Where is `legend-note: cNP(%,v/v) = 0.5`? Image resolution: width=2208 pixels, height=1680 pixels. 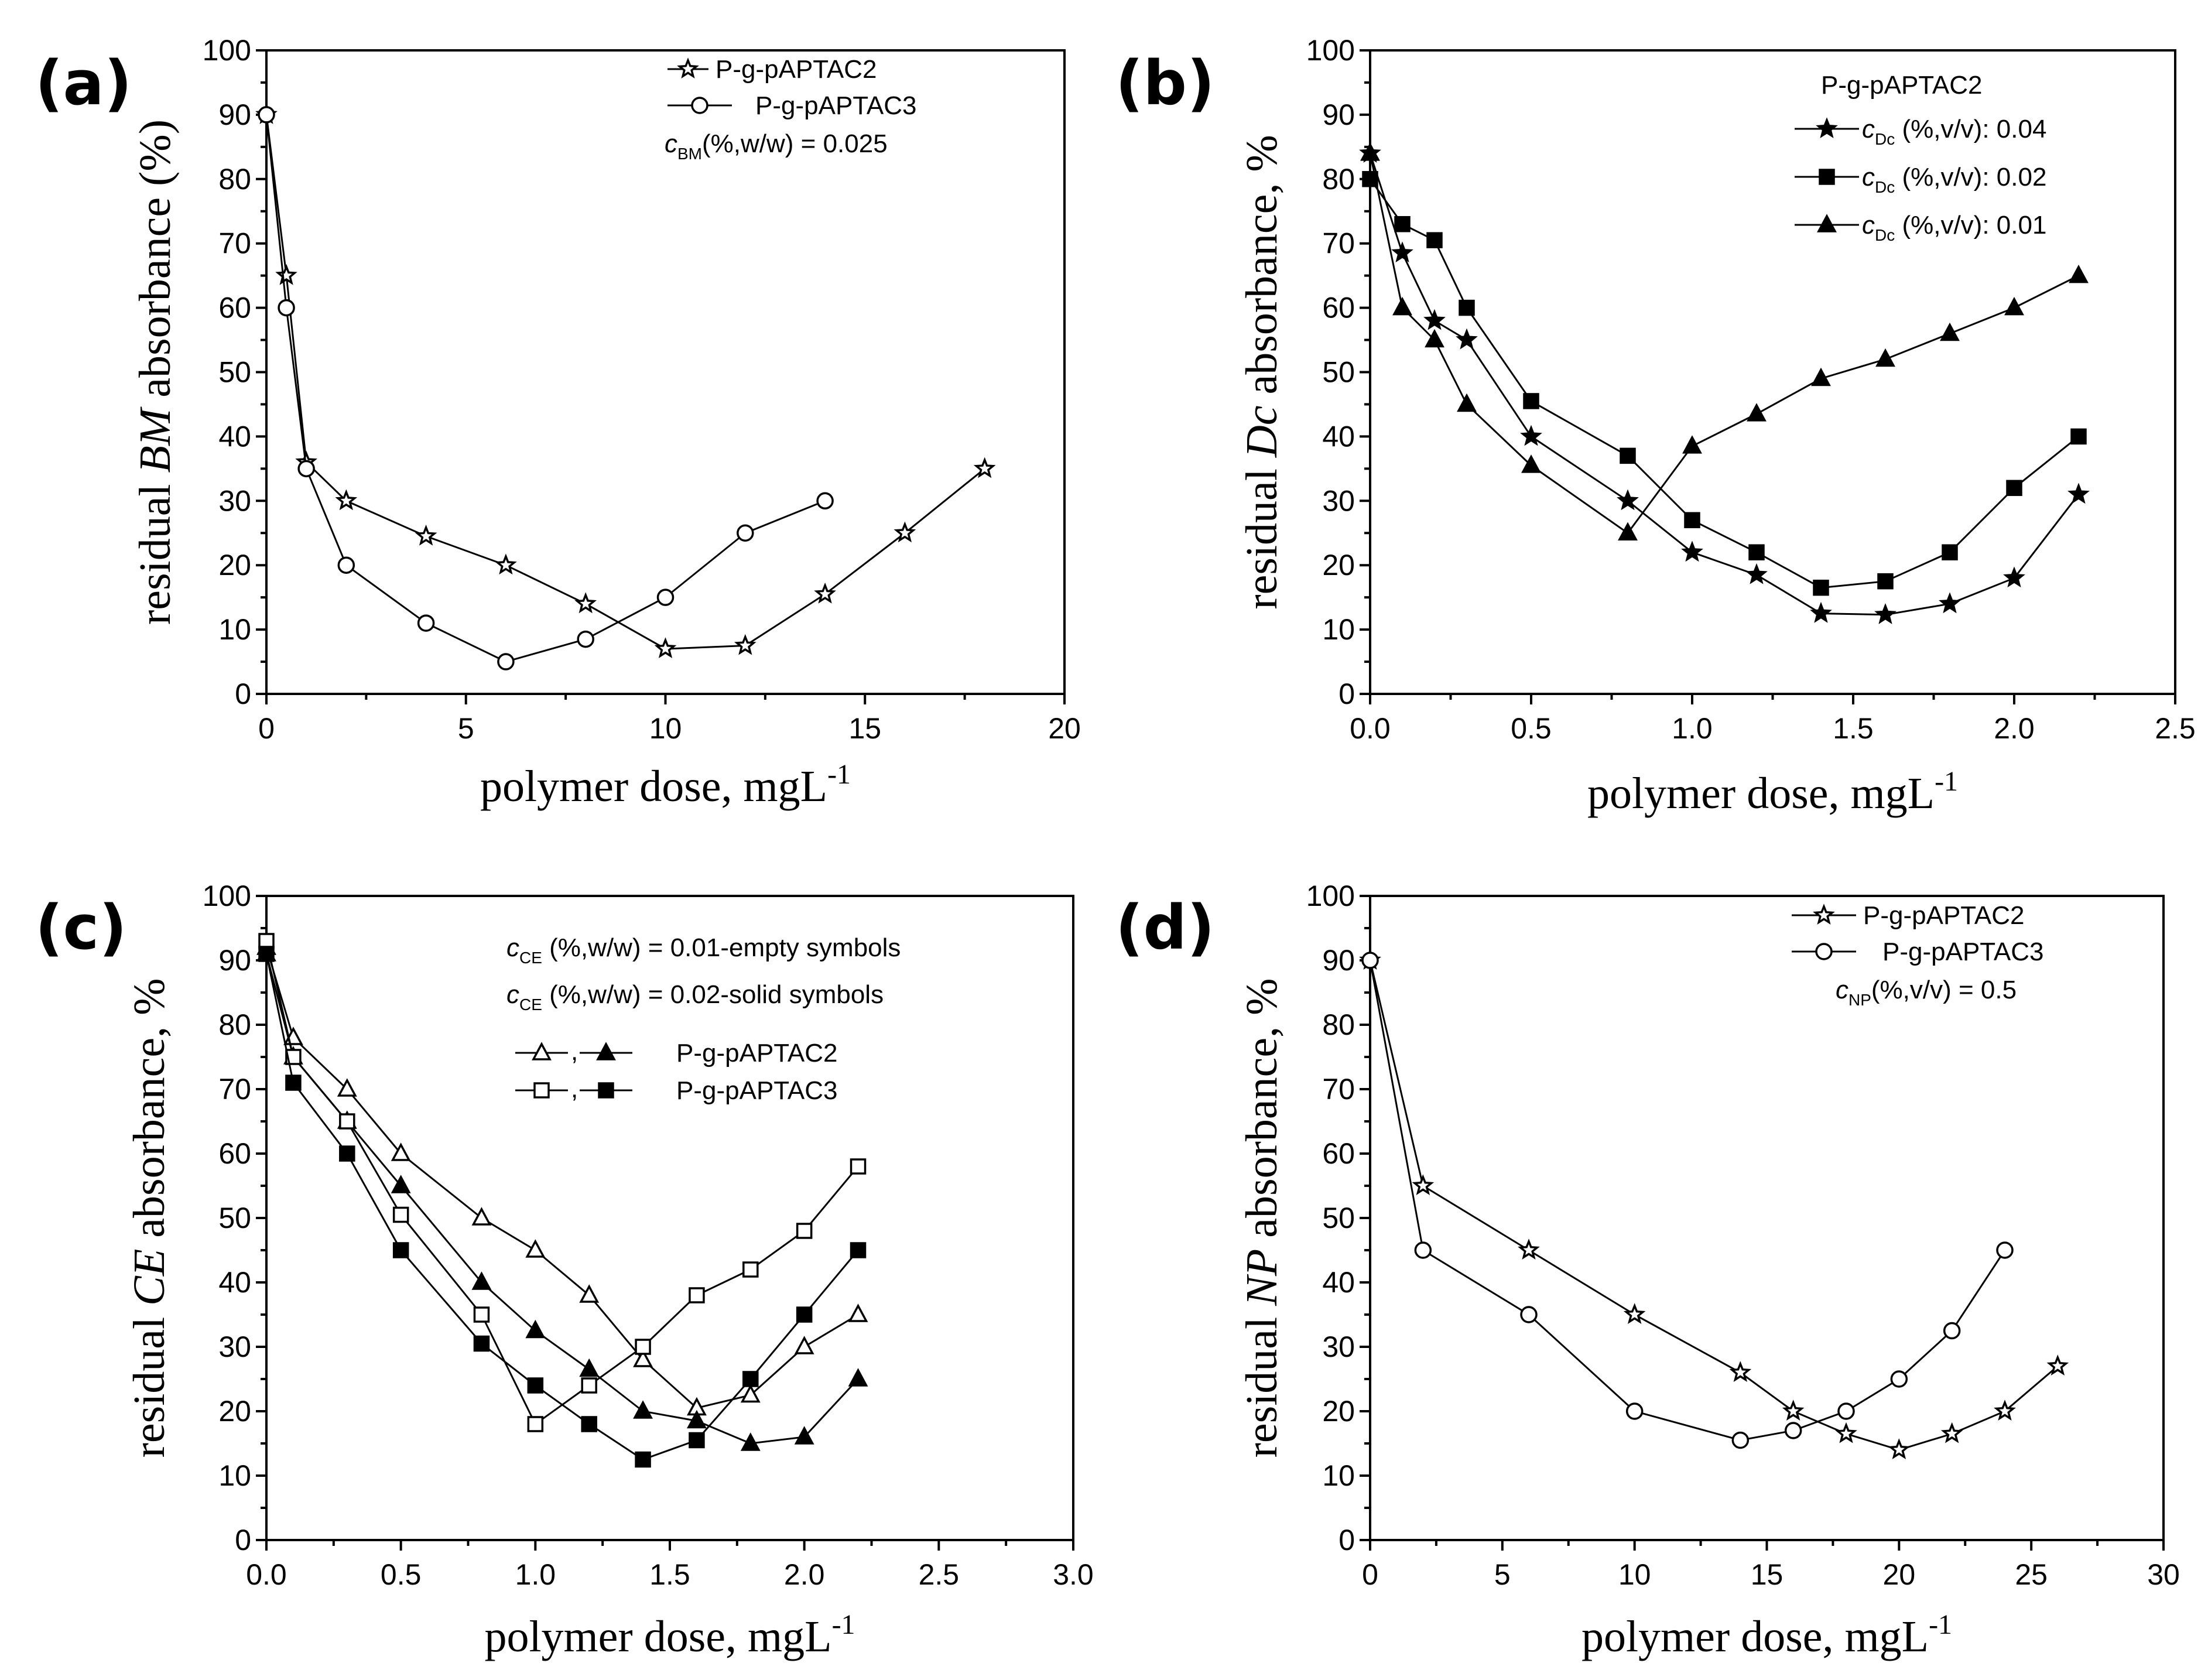
legend-note: cNP(%,v/v) = 0.5 is located at coordinates (1926, 992).